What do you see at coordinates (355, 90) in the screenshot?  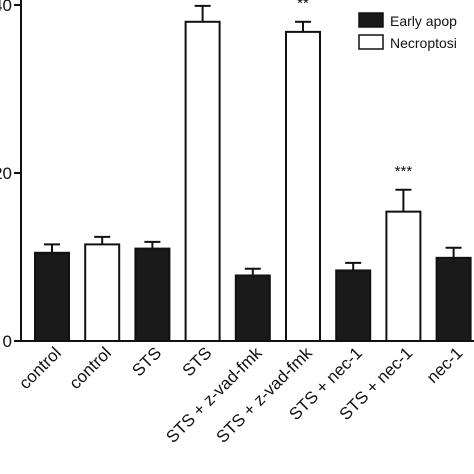 I see `significance-annotations: ******` at bounding box center [355, 90].